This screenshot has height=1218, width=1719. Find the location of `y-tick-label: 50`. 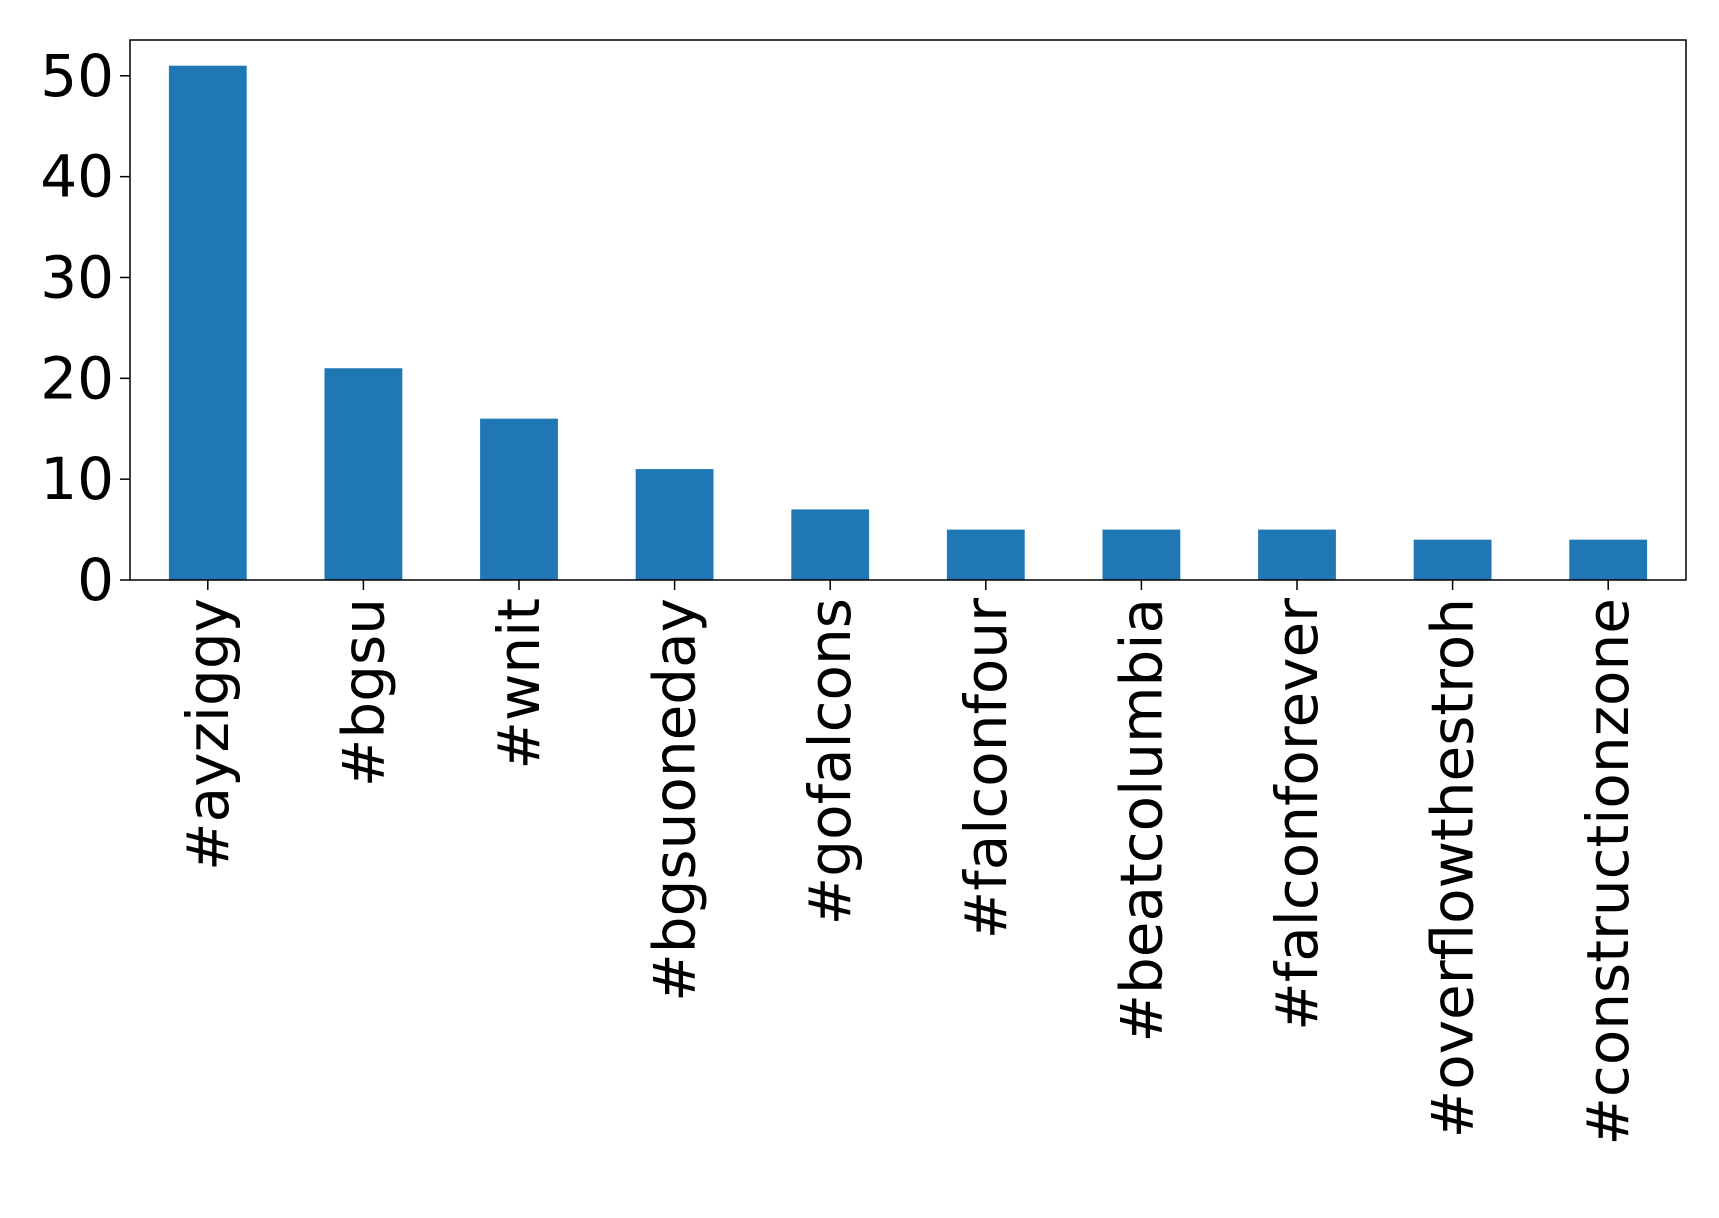

y-tick-label: 50 is located at coordinates (77, 76).